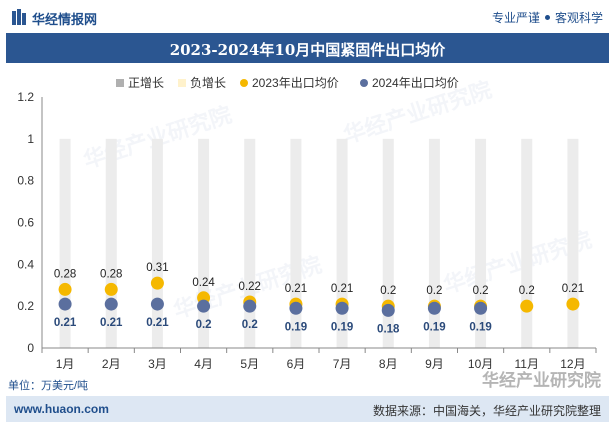  Describe the element at coordinates (203, 283) in the screenshot. I see `label-2023: 0.24` at that location.